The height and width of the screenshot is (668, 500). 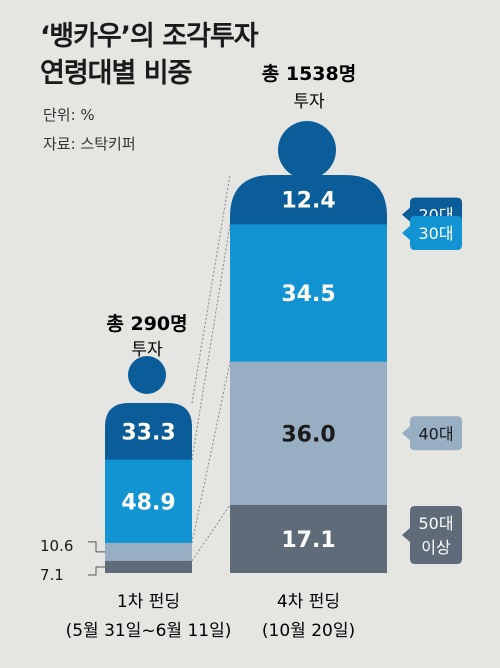 I want to click on total-label-2: 총 1538명, so click(x=309, y=74).